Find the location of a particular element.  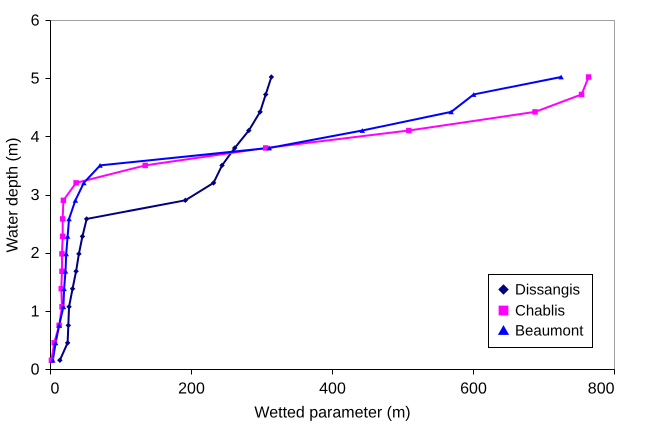

legend-label: Chablis is located at coordinates (540, 311).